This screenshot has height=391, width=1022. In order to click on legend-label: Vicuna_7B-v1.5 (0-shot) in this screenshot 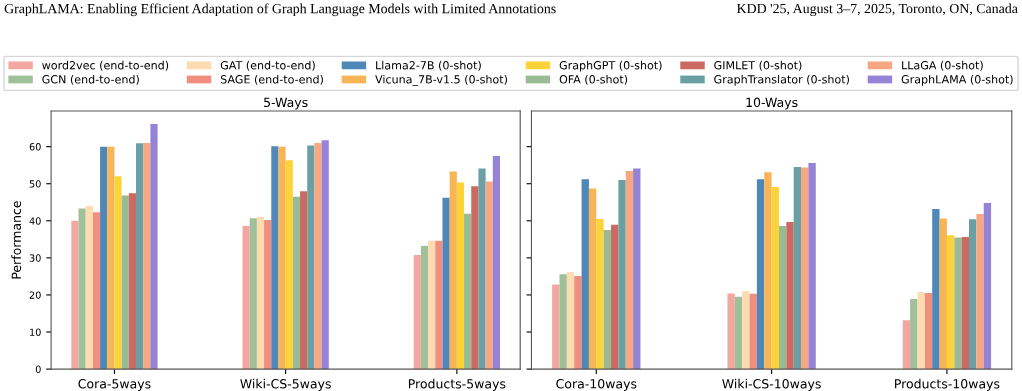, I will do `click(441, 80)`.